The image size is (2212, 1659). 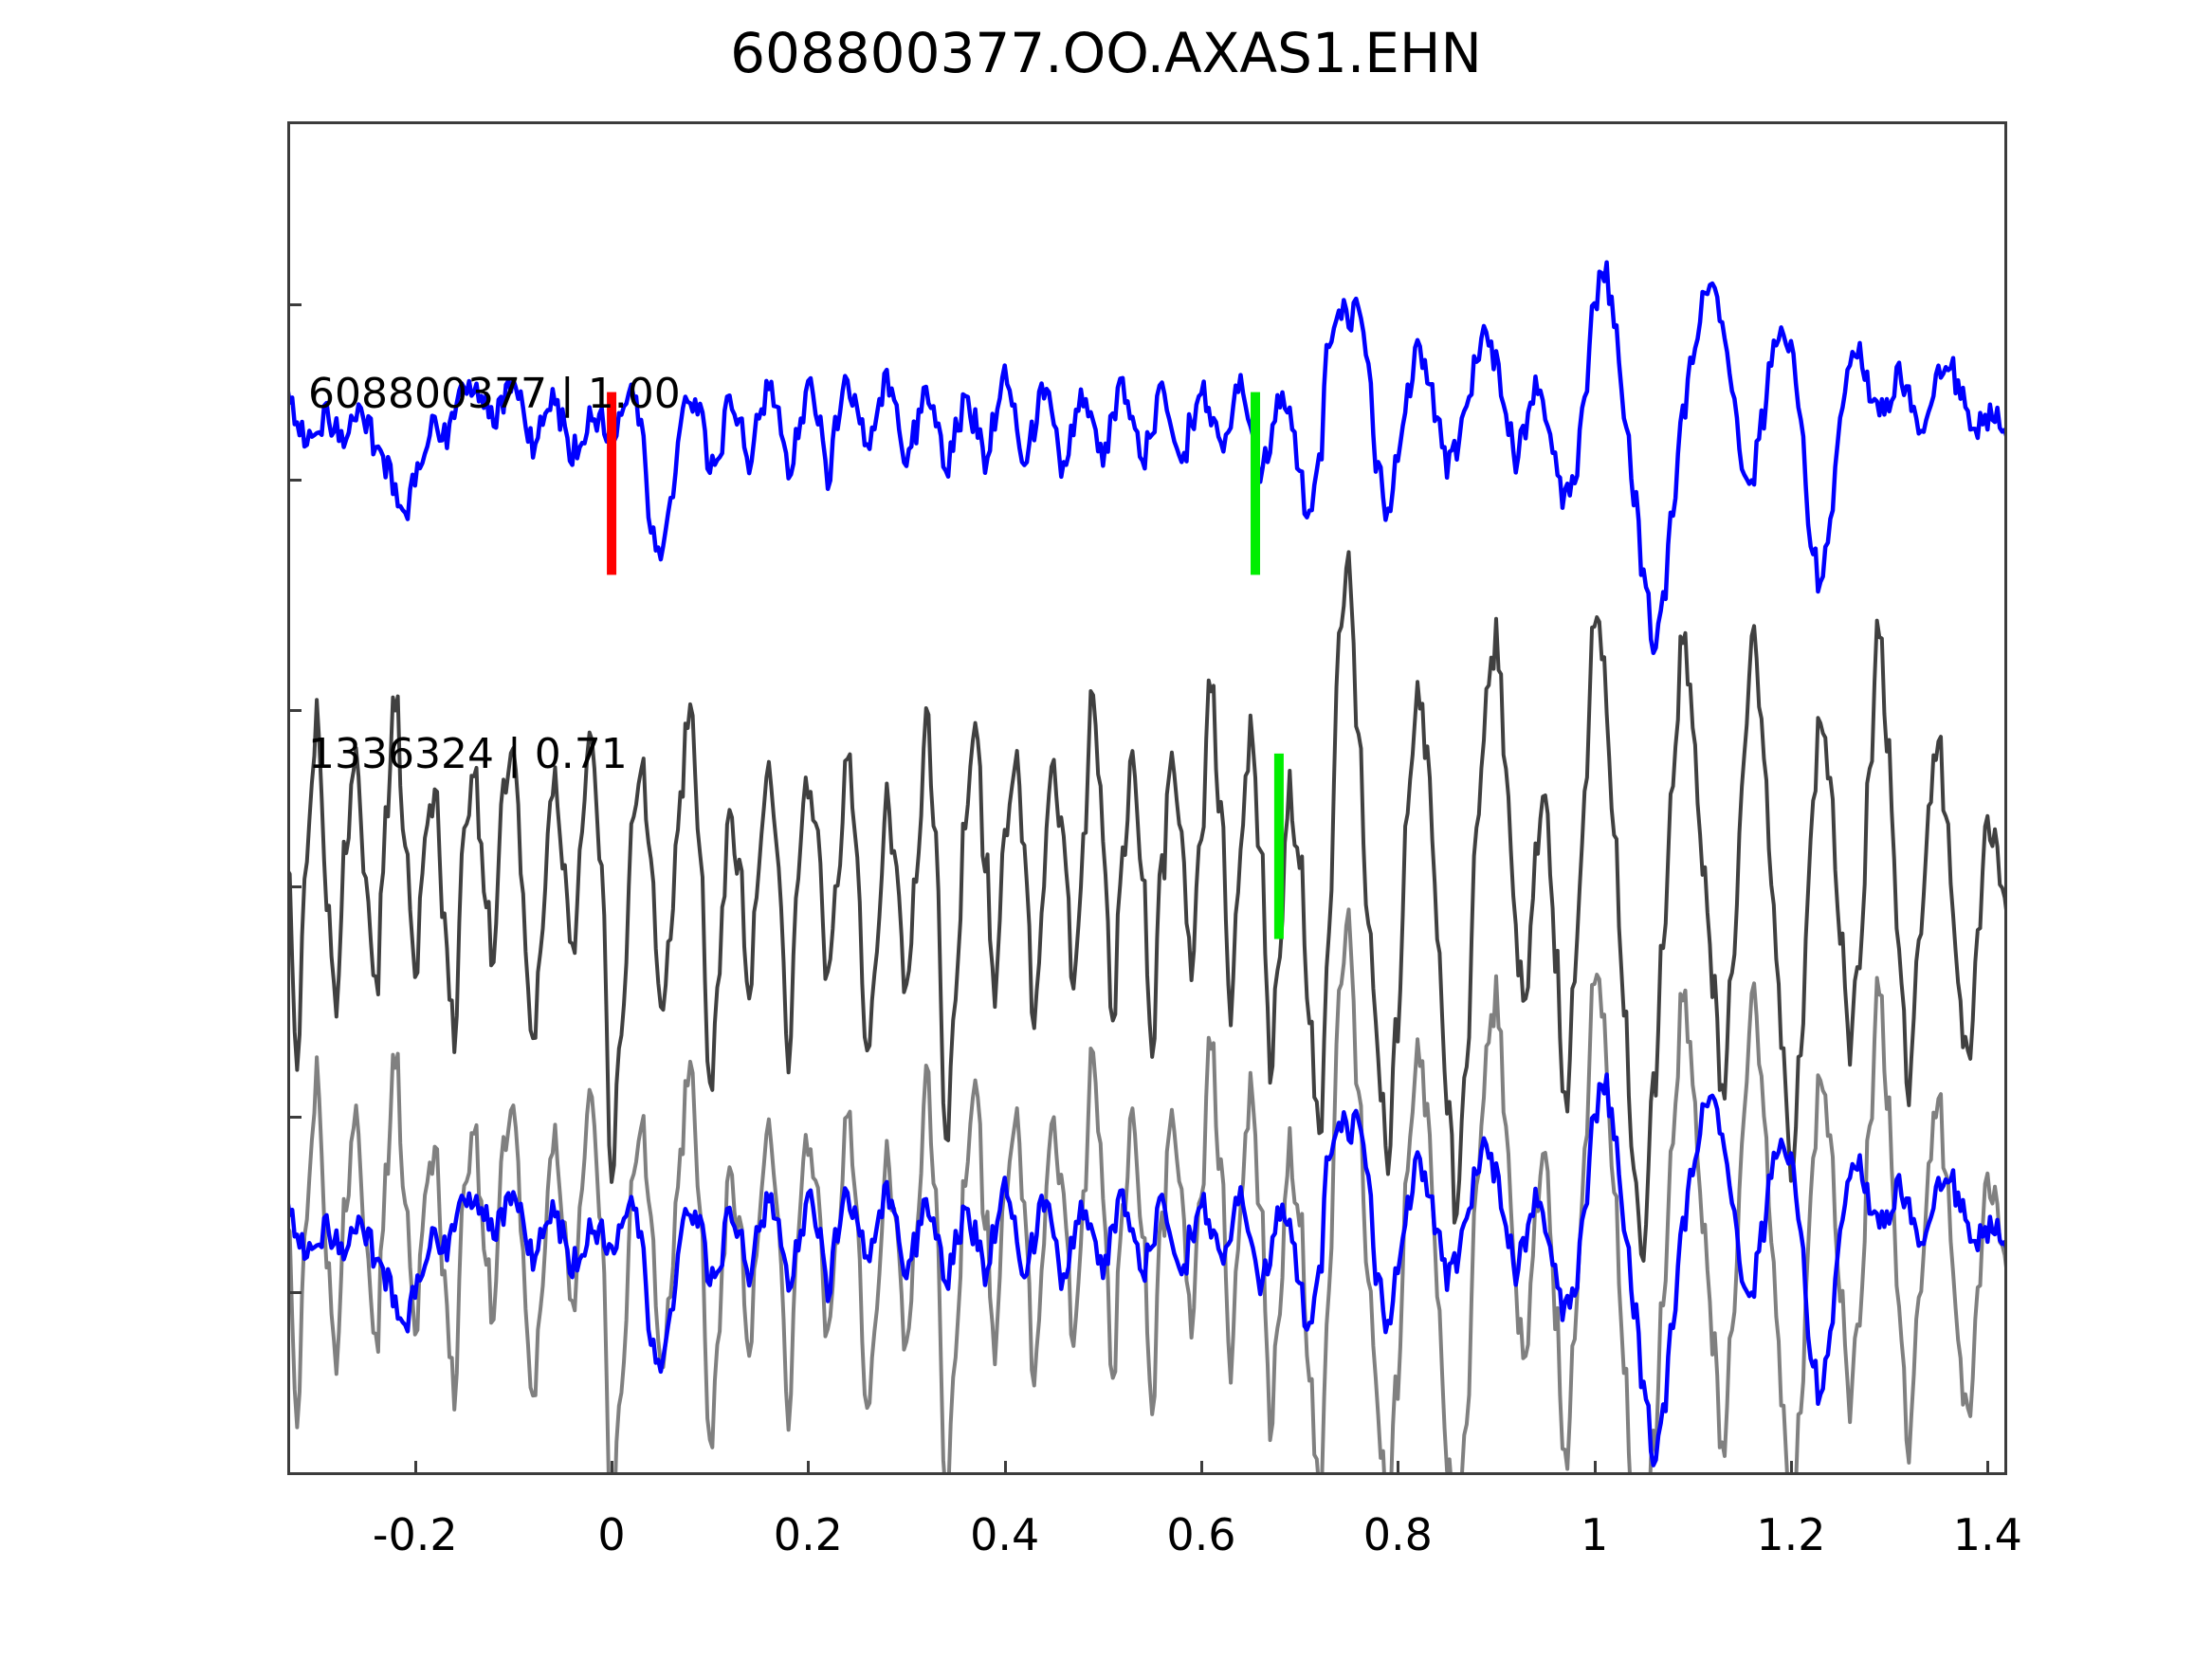 I want to click on x-tick-label: 1.4, so click(x=1987, y=1534).